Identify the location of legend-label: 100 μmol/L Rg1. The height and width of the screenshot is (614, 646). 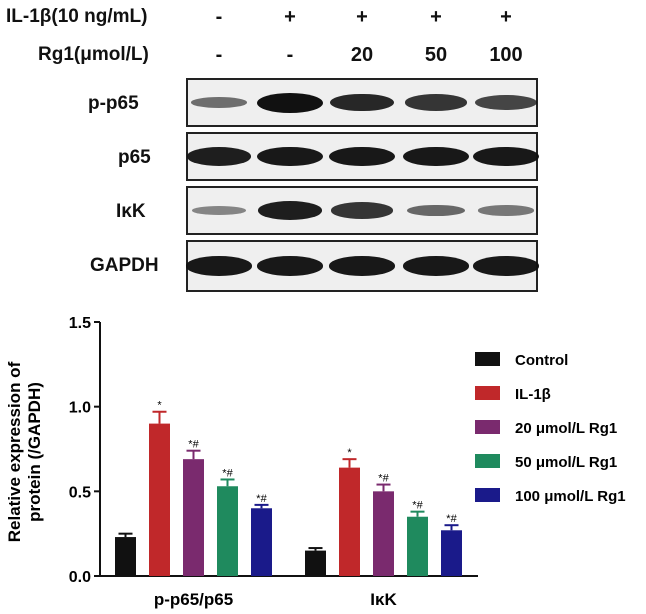
(570, 496).